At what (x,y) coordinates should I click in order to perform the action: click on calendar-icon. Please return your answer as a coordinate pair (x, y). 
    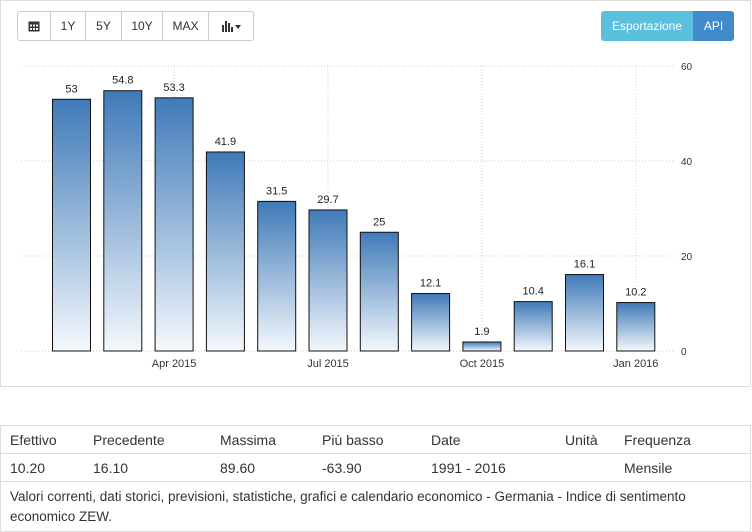
    Looking at the image, I should click on (34, 26).